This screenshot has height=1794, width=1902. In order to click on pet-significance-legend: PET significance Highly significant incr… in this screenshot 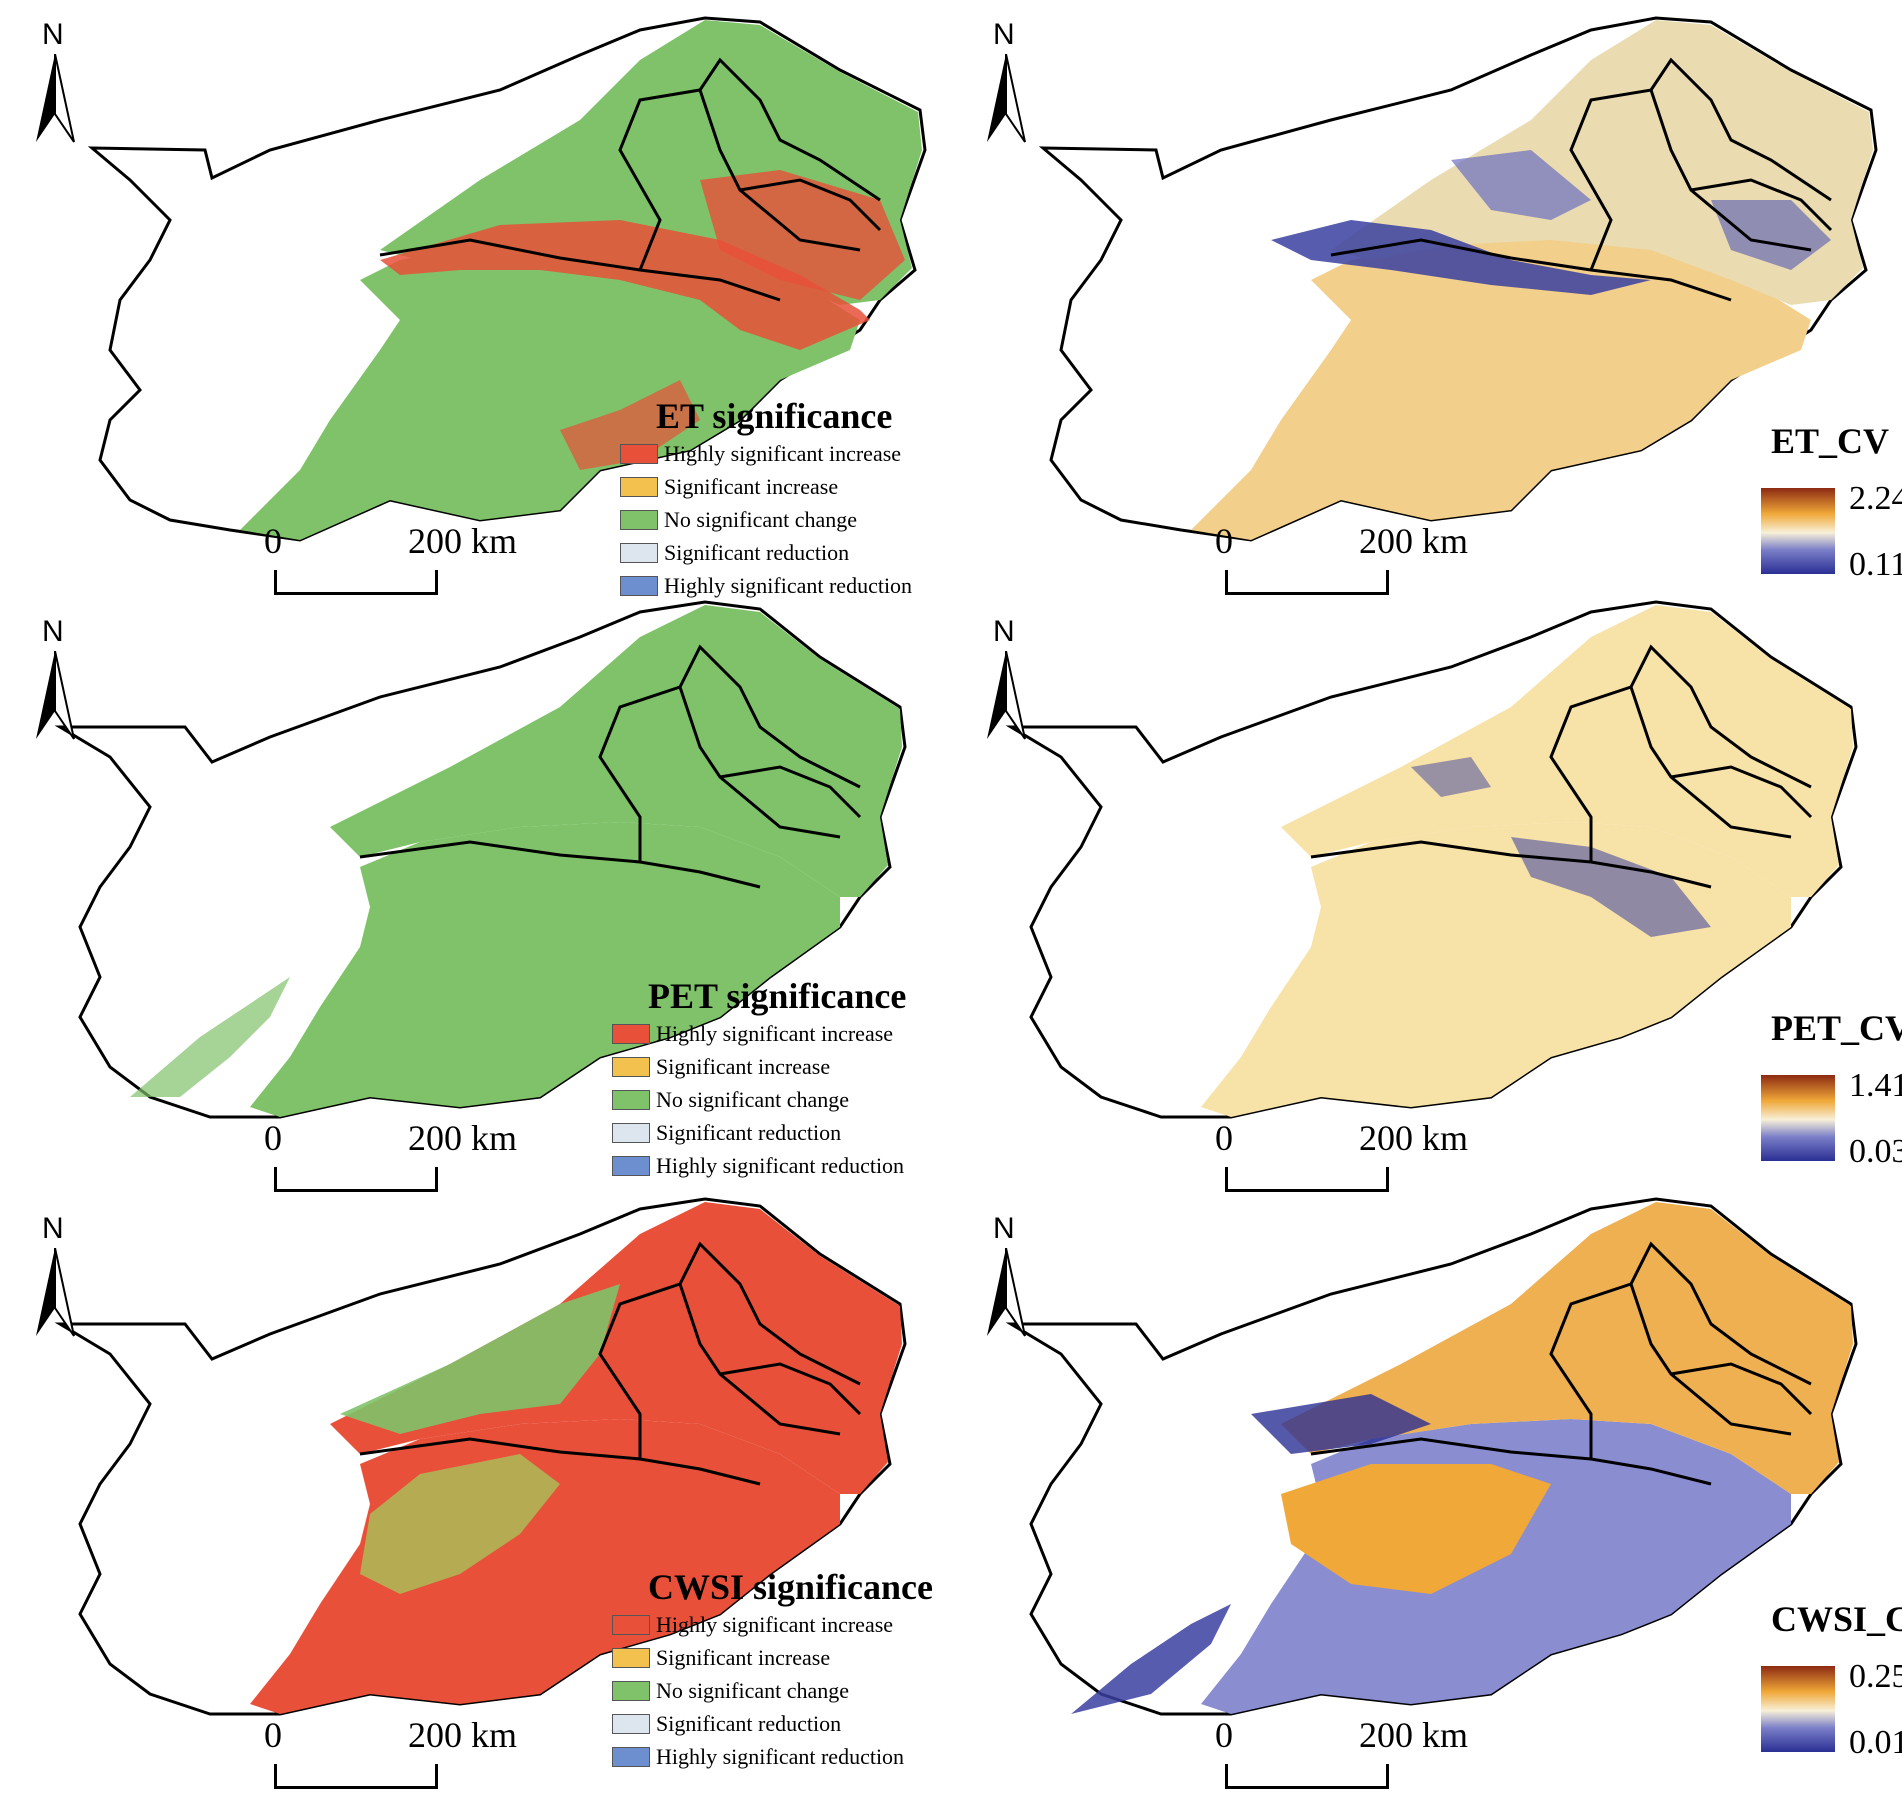, I will do `click(777, 1078)`.